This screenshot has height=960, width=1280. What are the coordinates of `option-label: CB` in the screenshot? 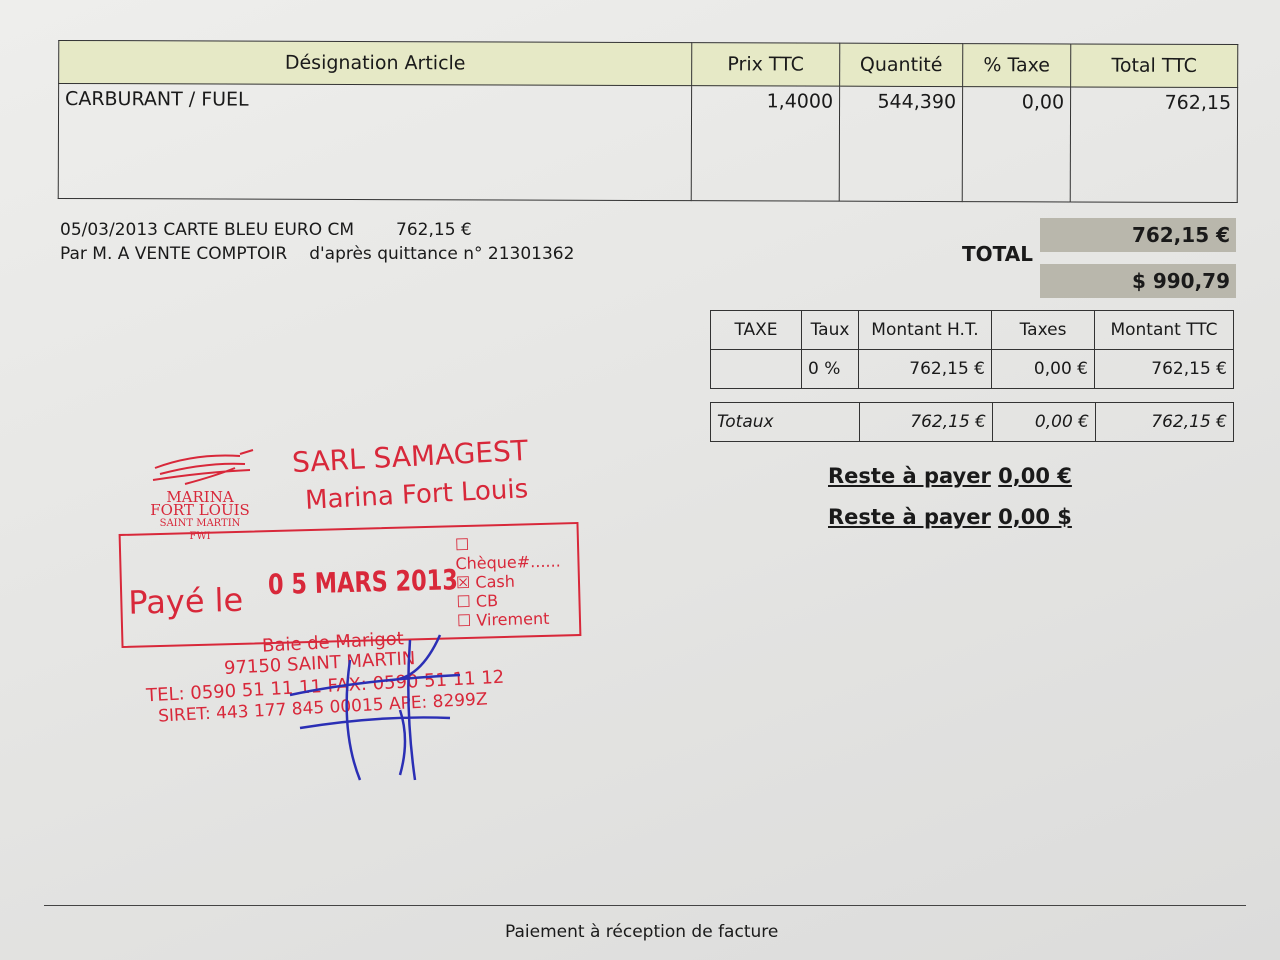 It's located at (487, 601).